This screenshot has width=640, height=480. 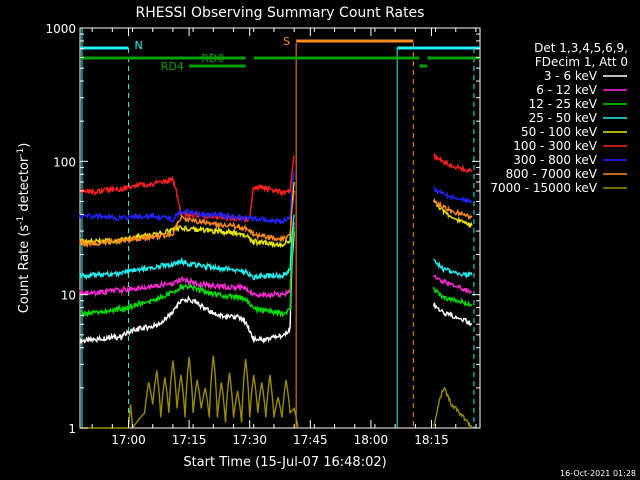 What do you see at coordinates (284, 462) in the screenshot?
I see `x-axis-label: Start Time (15-Jul-07 16:48:02)` at bounding box center [284, 462].